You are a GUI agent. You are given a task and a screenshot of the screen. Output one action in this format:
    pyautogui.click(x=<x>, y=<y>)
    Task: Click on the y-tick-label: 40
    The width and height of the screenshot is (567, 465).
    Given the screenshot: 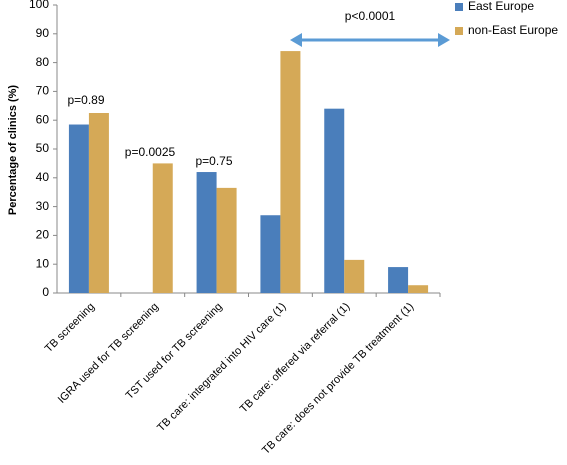 What is the action you would take?
    pyautogui.click(x=43, y=177)
    